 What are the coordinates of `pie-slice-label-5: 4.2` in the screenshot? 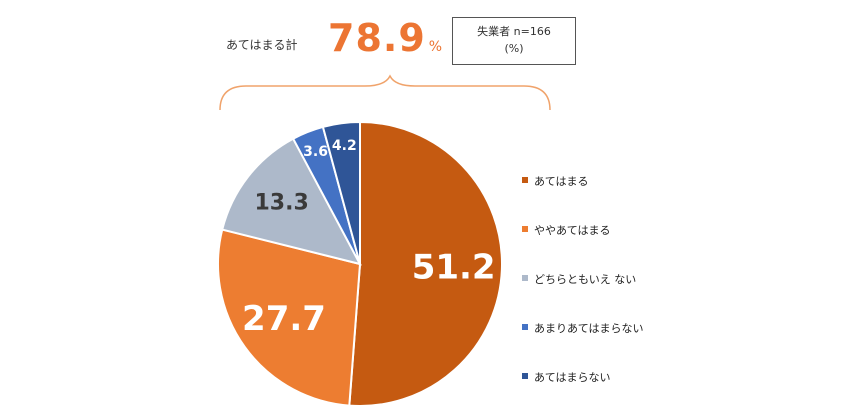 It's located at (344, 146).